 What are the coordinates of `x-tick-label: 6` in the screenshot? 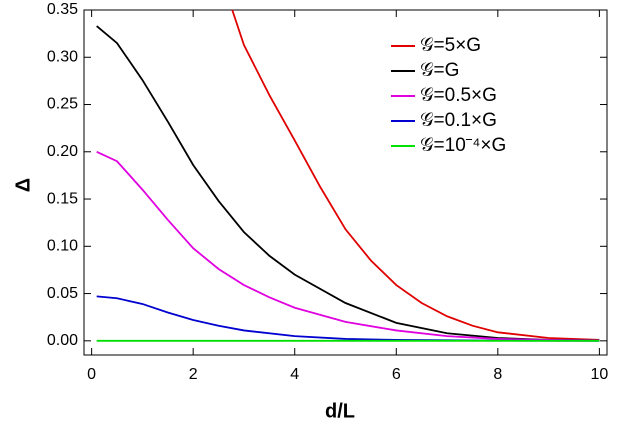 It's located at (396, 374).